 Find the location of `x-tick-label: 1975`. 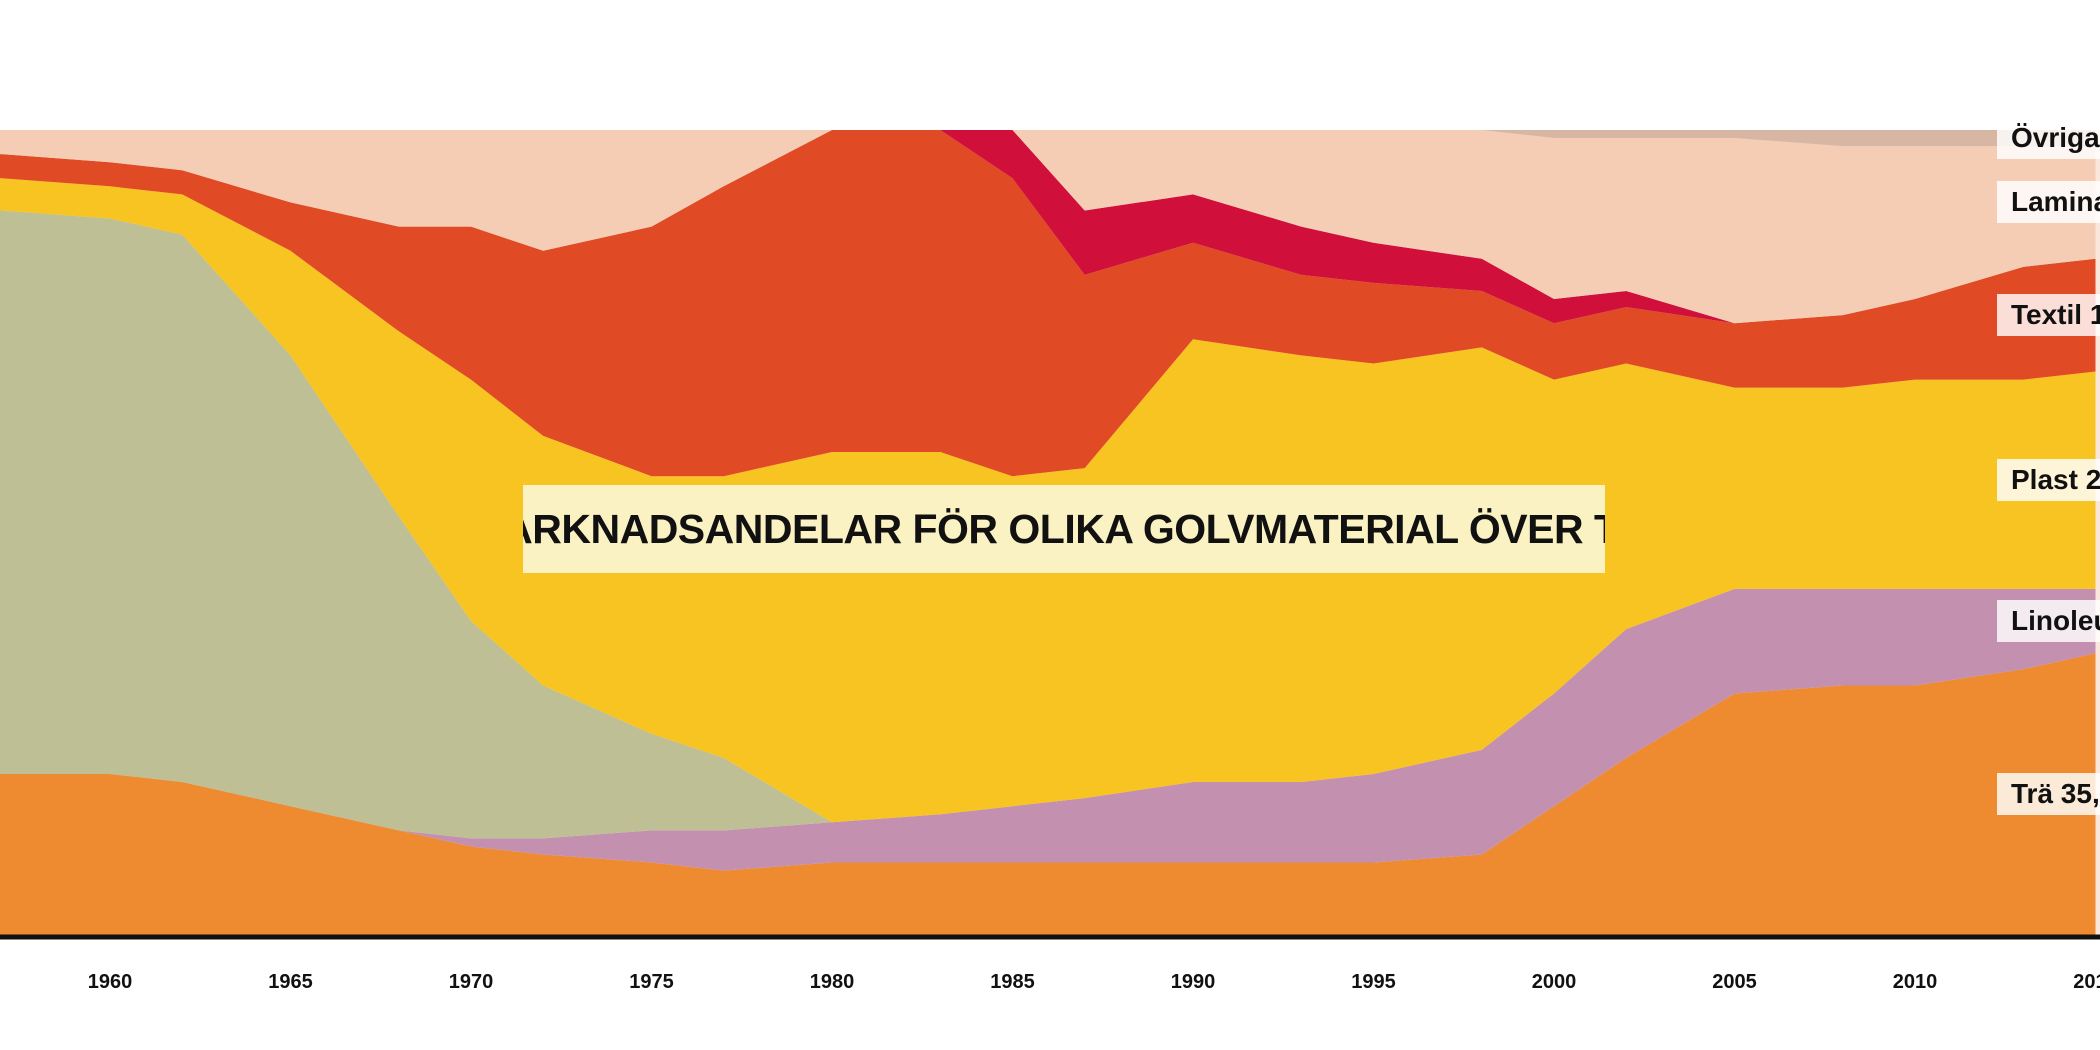

x-tick-label: 1975 is located at coordinates (651, 982).